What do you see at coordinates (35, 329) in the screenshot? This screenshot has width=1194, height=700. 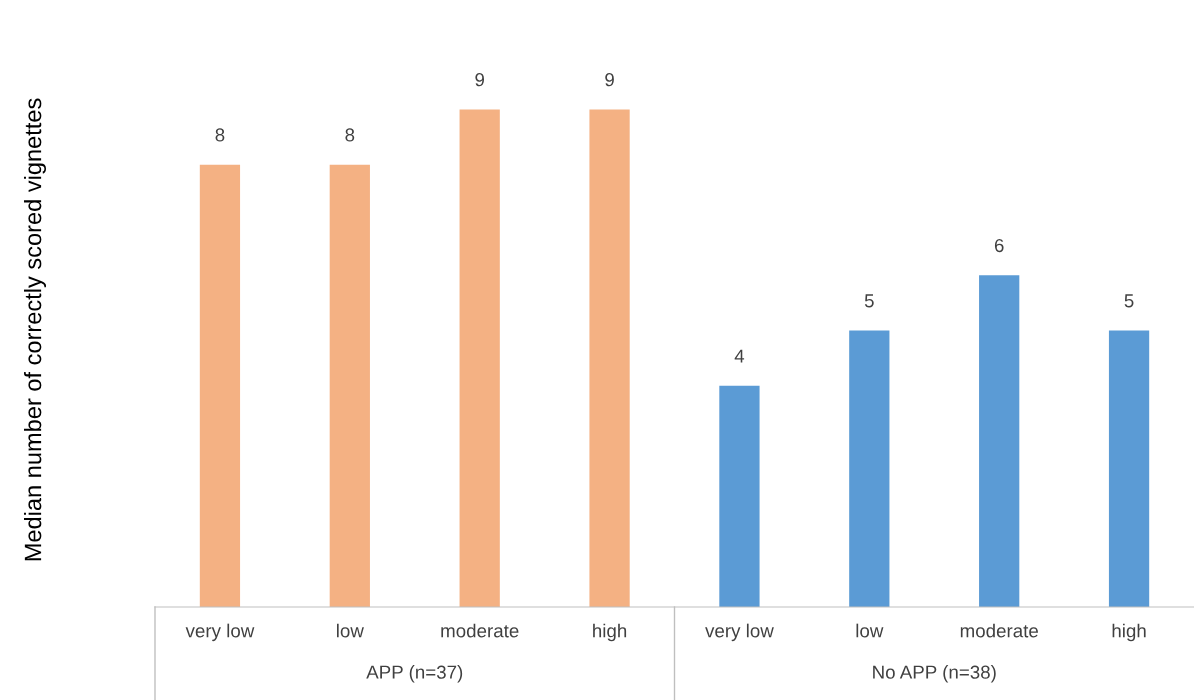 I see `y-axis-title: Median number of correctly scored vignettes` at bounding box center [35, 329].